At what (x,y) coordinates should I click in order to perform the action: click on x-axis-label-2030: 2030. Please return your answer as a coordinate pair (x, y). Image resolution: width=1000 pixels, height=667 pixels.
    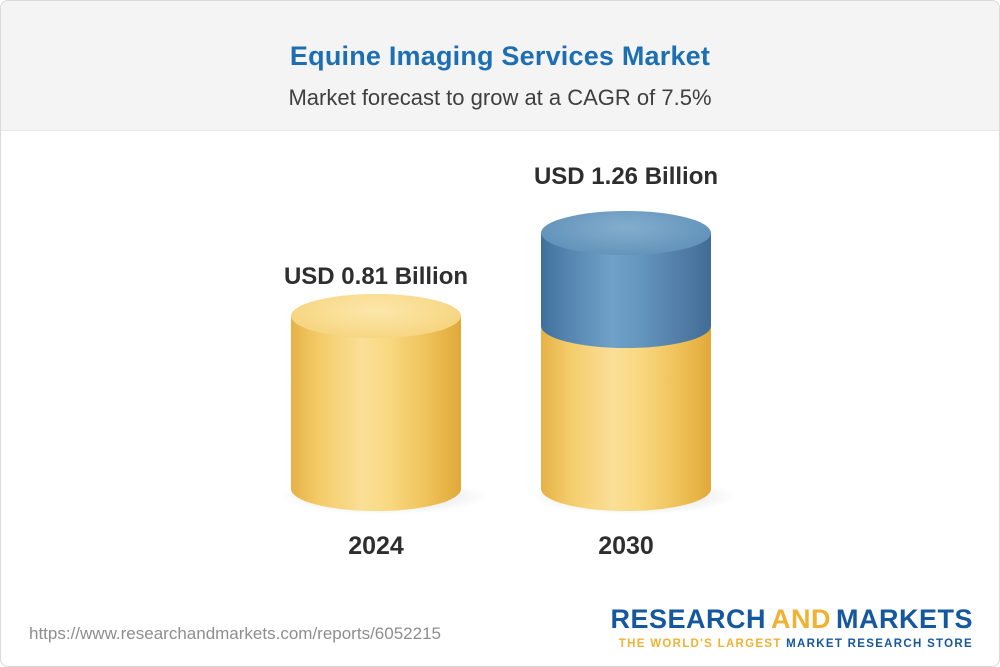
    Looking at the image, I should click on (626, 546).